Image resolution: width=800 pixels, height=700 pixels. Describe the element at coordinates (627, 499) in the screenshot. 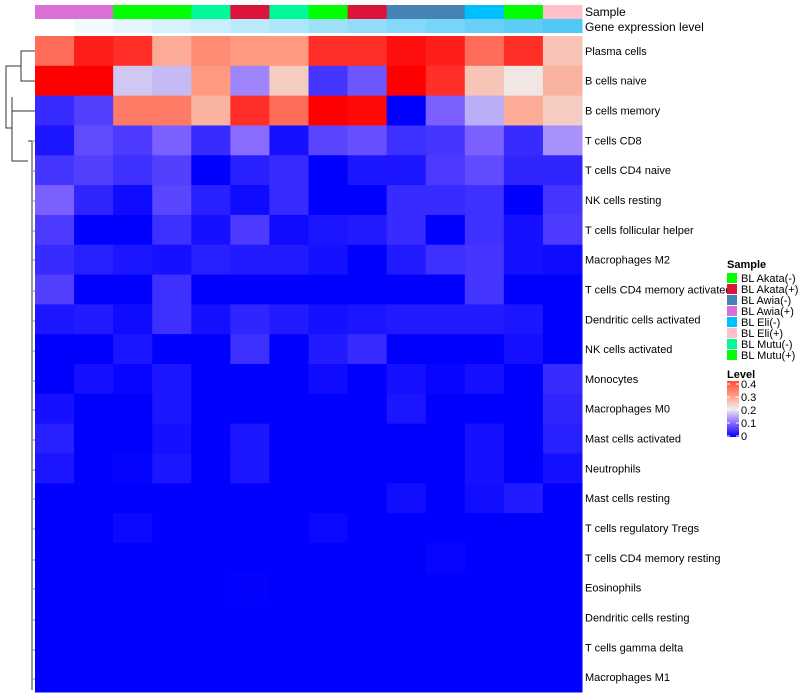

I see `row-label: Mast cells resting` at that location.